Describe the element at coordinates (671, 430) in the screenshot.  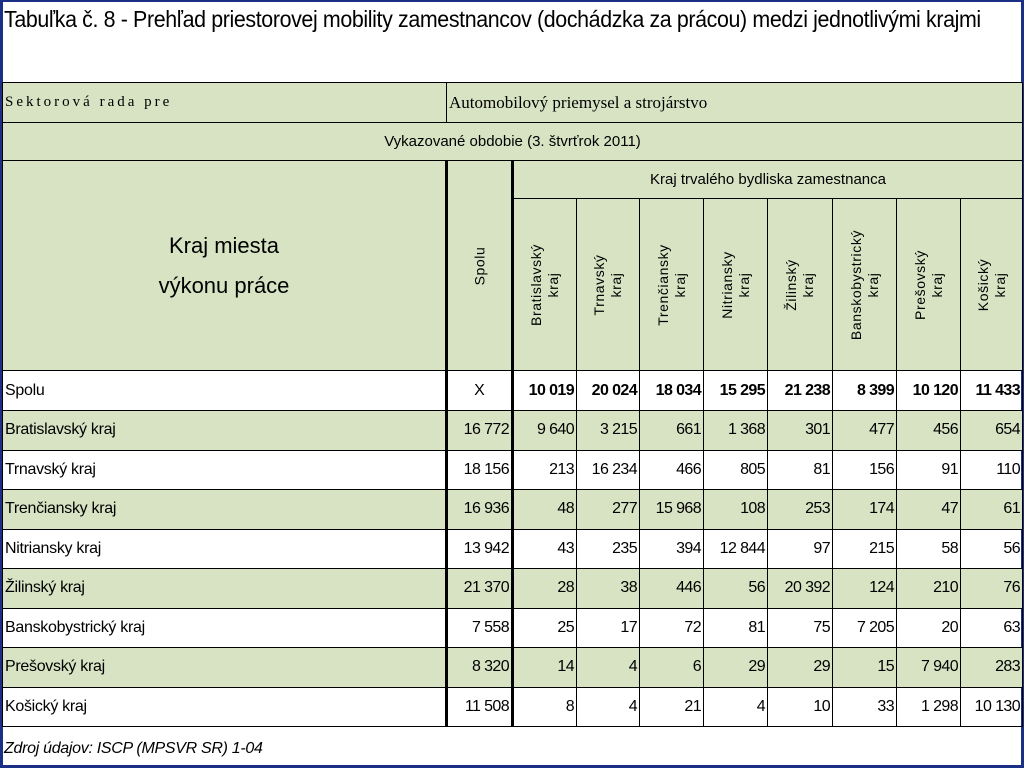
I see `row-cell: 661` at that location.